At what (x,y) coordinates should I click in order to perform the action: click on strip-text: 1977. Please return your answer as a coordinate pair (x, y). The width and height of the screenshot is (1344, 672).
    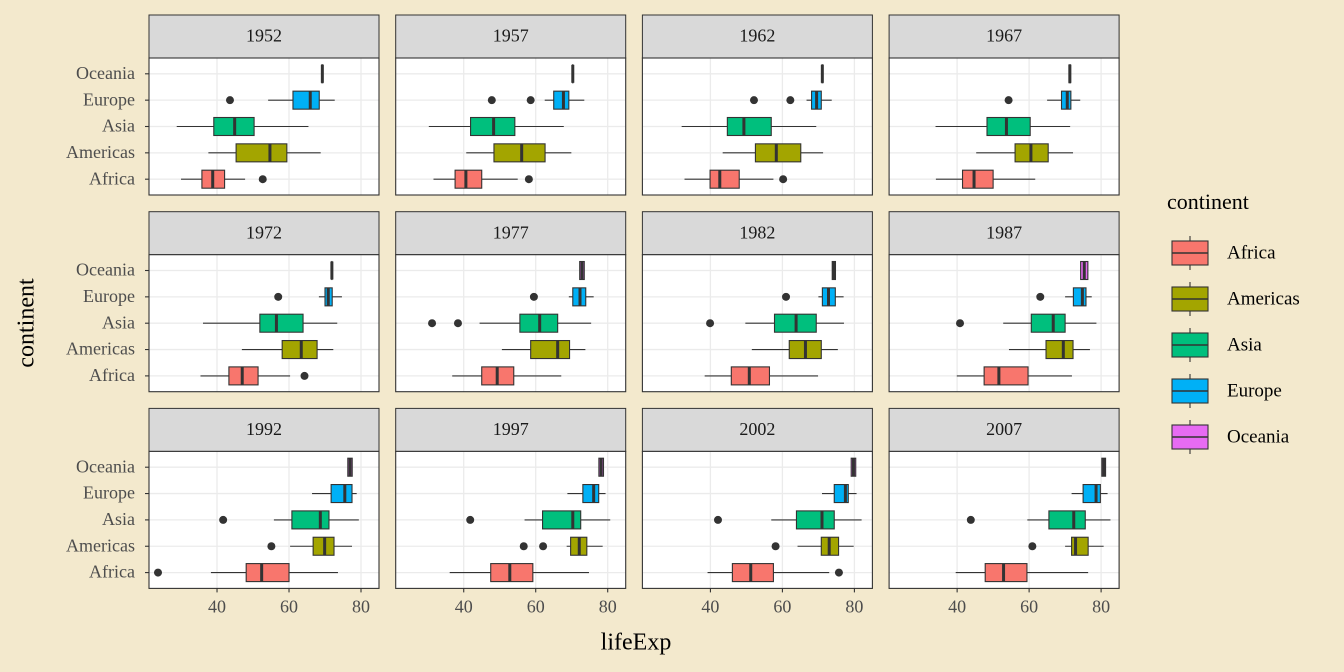
    Looking at the image, I should click on (511, 232).